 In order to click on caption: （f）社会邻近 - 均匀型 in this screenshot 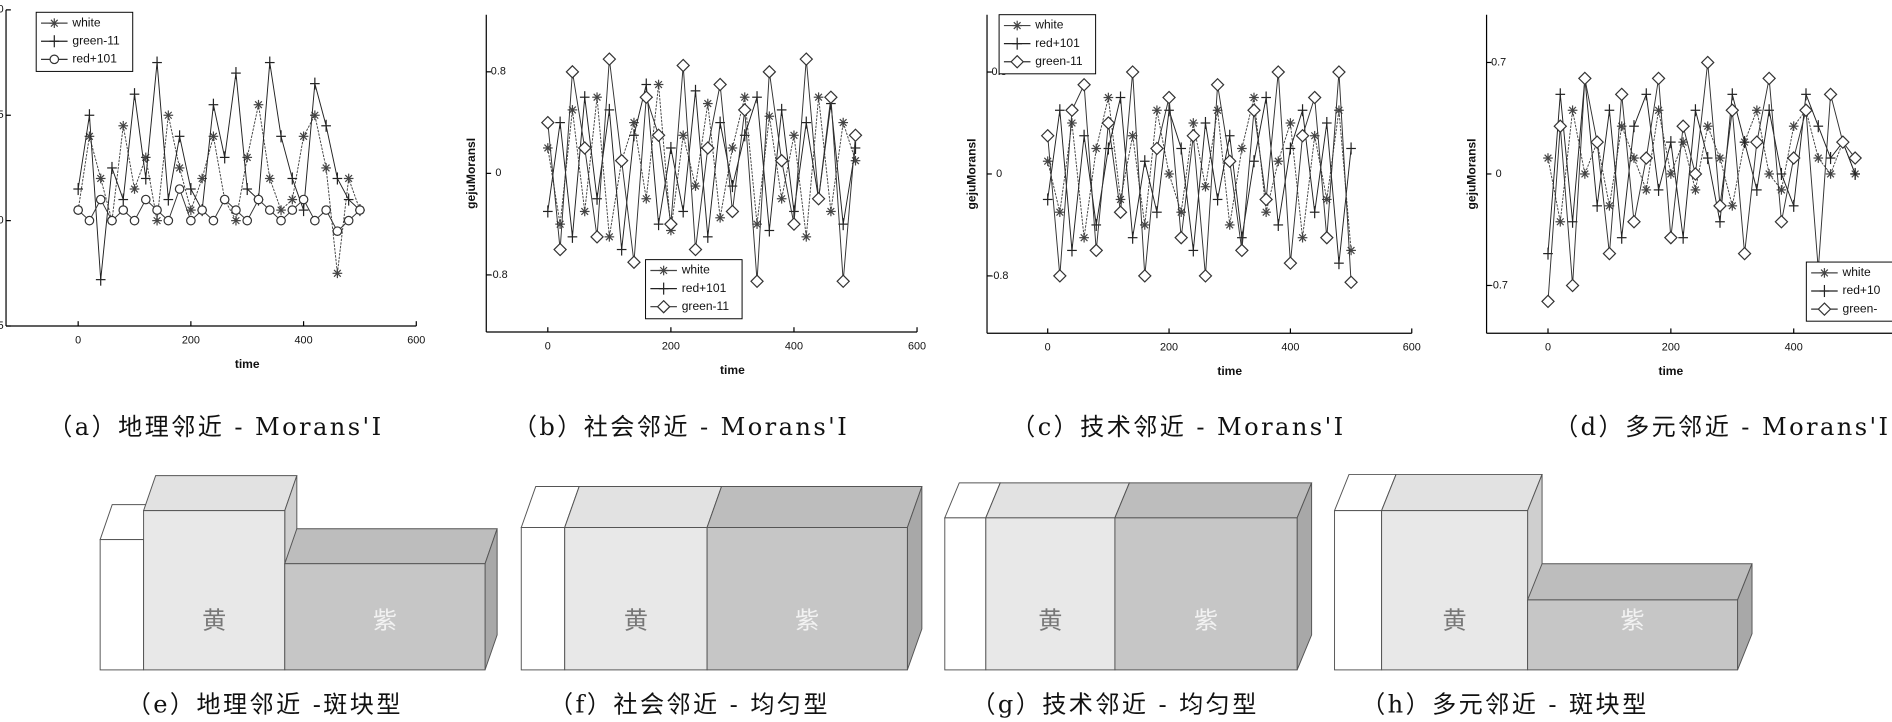, I will do `click(689, 705)`.